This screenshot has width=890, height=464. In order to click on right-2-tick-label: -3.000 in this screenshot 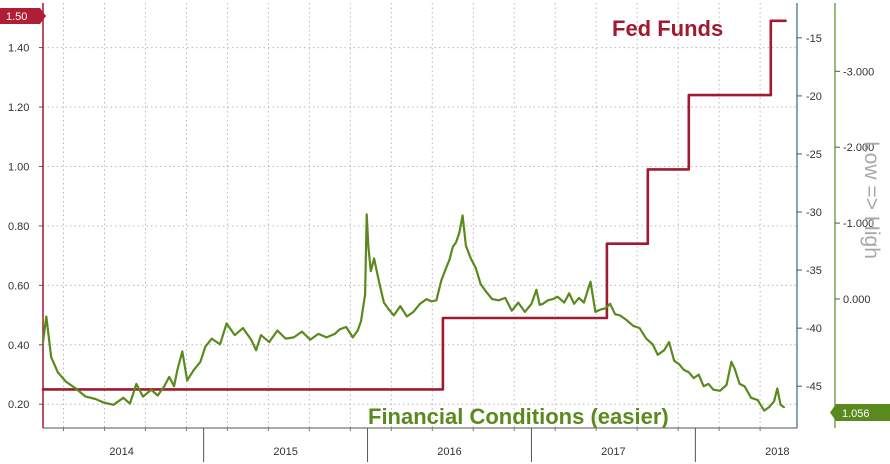, I will do `click(858, 72)`.